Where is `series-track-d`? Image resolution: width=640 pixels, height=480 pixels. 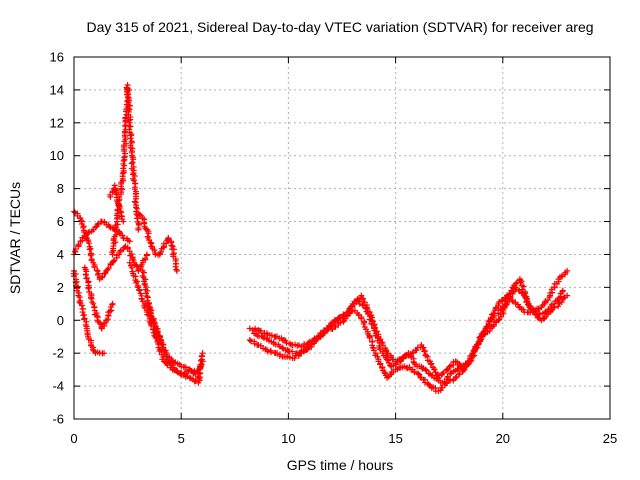 series-track-d is located at coordinates (98, 298).